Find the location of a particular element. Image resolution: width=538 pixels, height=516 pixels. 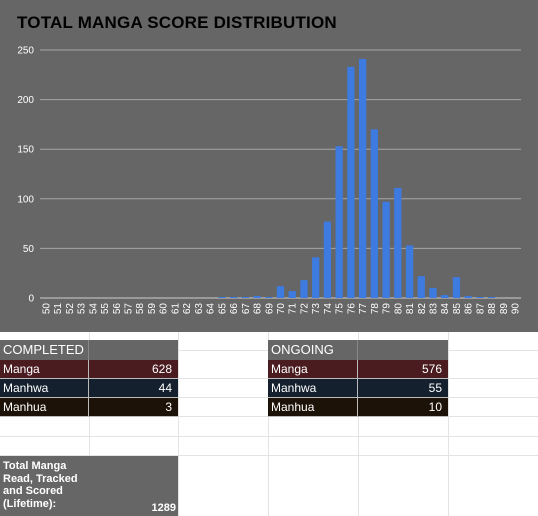

x-tick-label: 74 is located at coordinates (328, 309).